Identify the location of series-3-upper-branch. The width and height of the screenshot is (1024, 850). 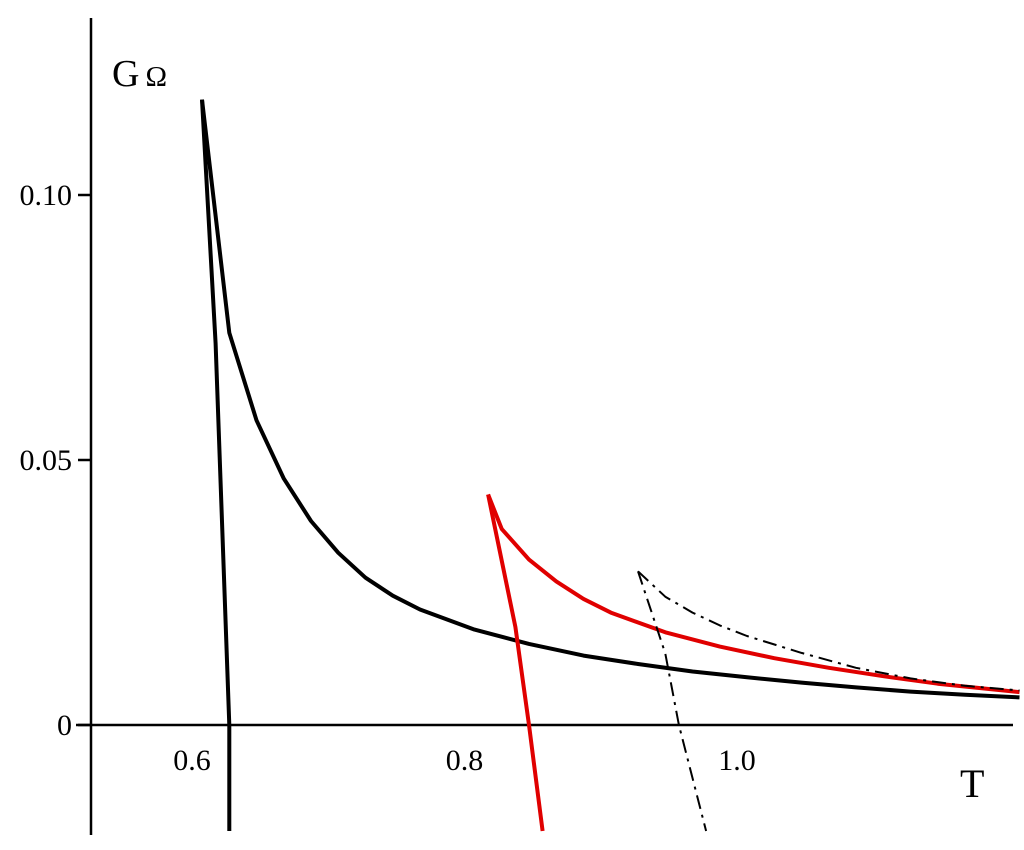
(828, 631).